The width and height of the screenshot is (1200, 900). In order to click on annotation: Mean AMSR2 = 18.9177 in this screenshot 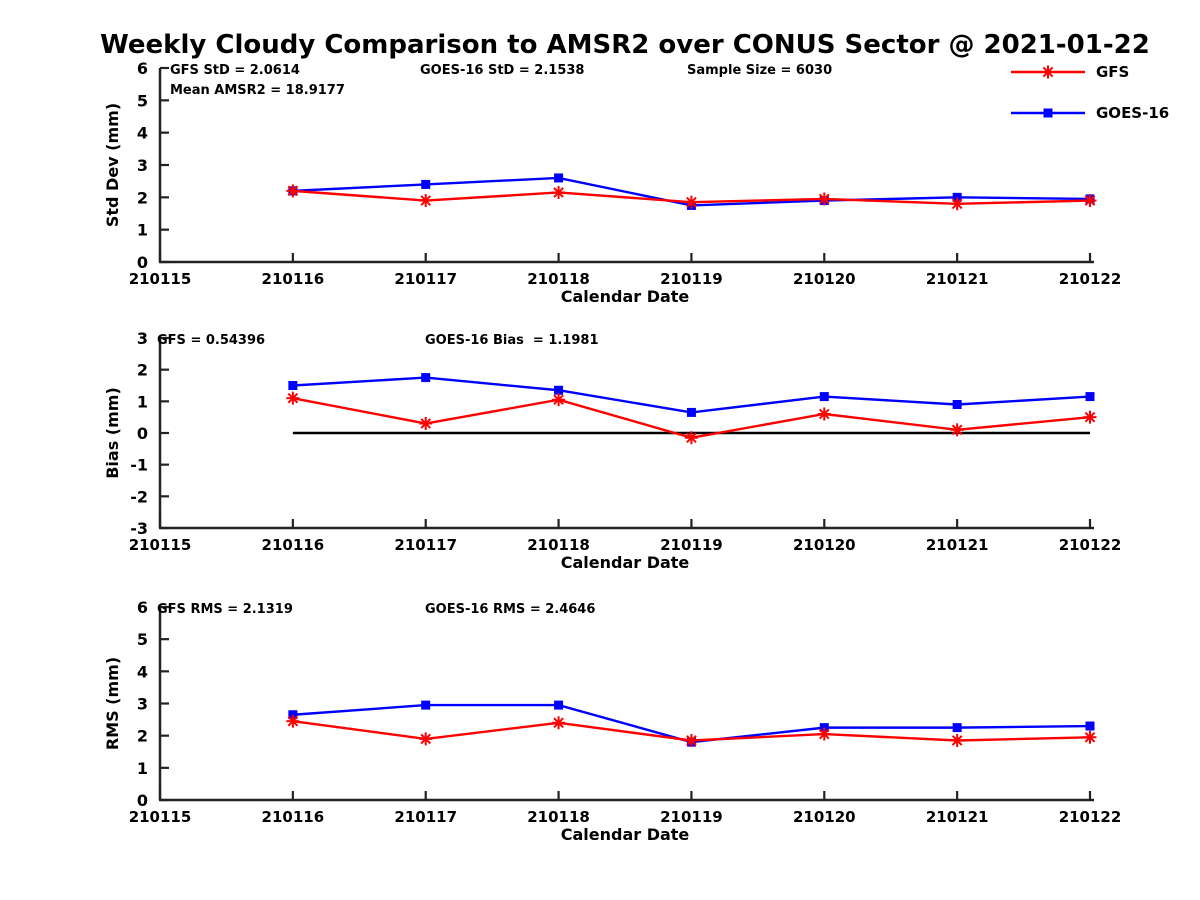, I will do `click(257, 90)`.